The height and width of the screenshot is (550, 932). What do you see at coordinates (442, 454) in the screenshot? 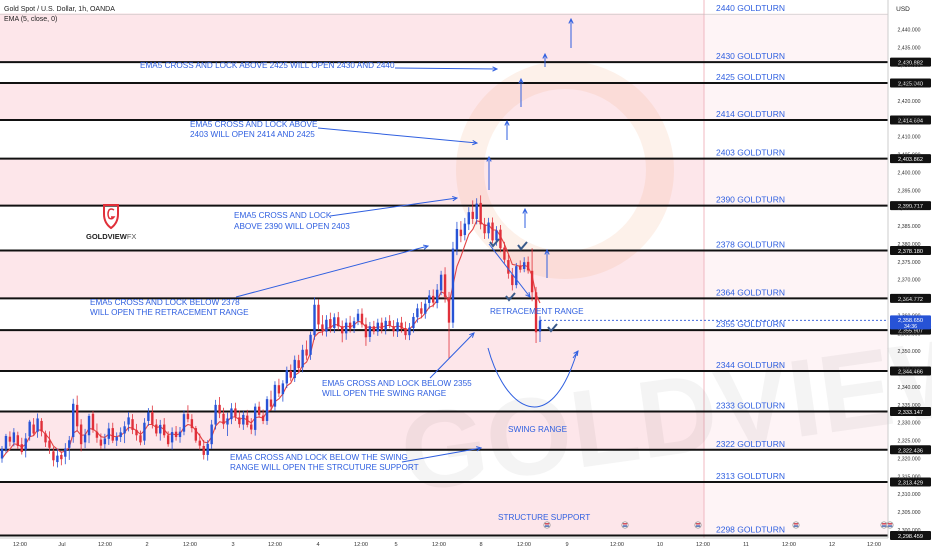
I see `arrow-swing` at bounding box center [442, 454].